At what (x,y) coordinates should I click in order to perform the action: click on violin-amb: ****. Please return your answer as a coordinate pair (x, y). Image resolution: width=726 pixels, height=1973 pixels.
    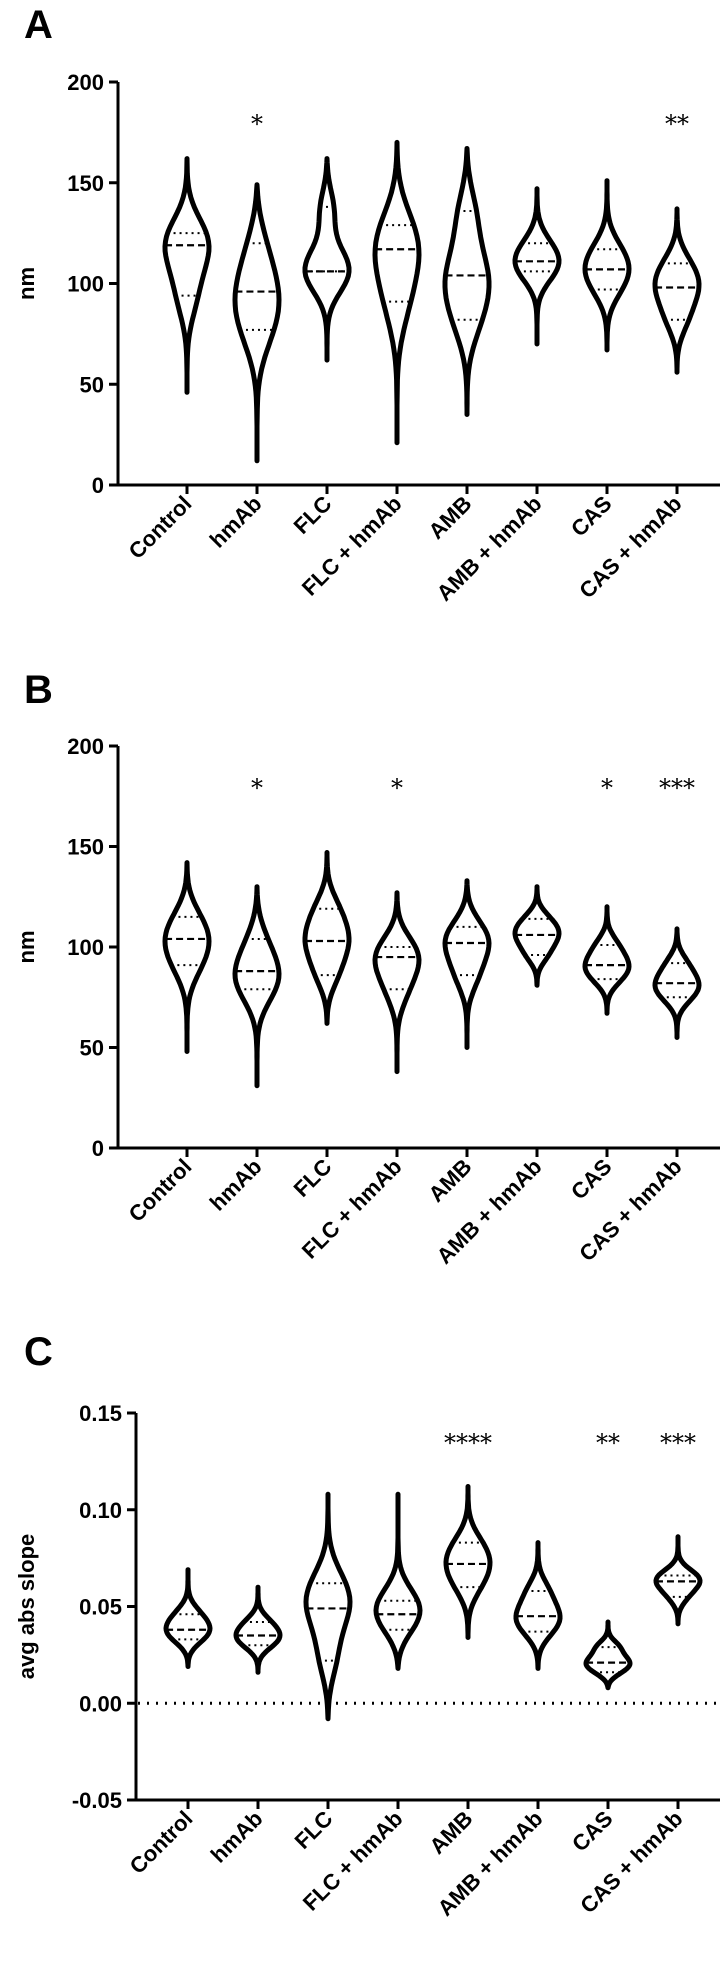
    Looking at the image, I should click on (468, 1534).